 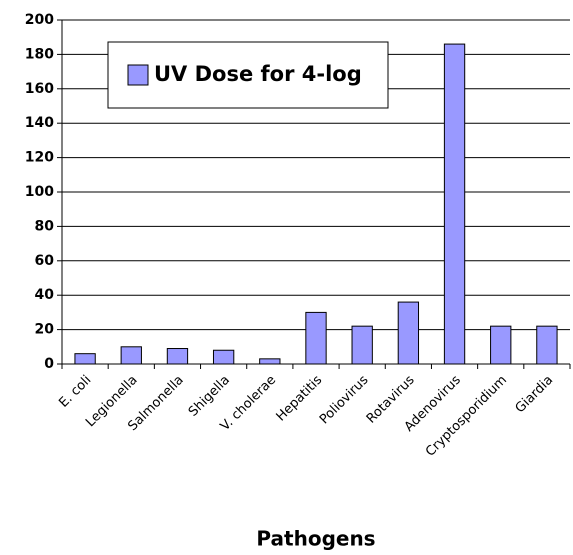 I want to click on y-tick-label: 120, so click(x=39, y=158).